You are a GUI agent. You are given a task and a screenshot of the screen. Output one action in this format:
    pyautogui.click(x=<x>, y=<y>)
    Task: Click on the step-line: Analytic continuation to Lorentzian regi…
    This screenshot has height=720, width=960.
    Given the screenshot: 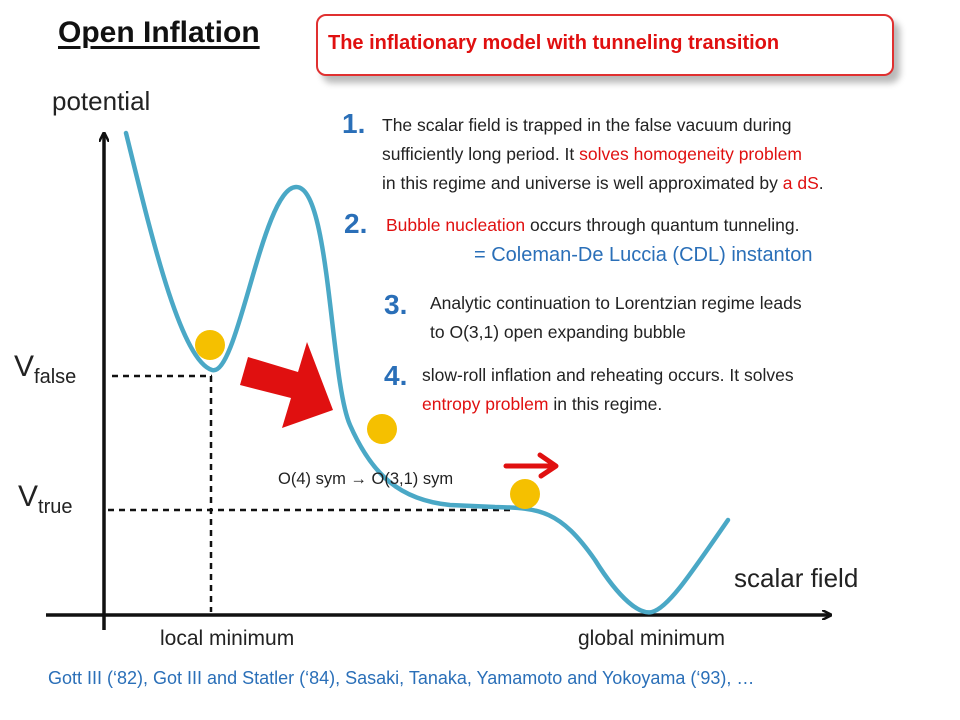 What is the action you would take?
    pyautogui.click(x=616, y=303)
    